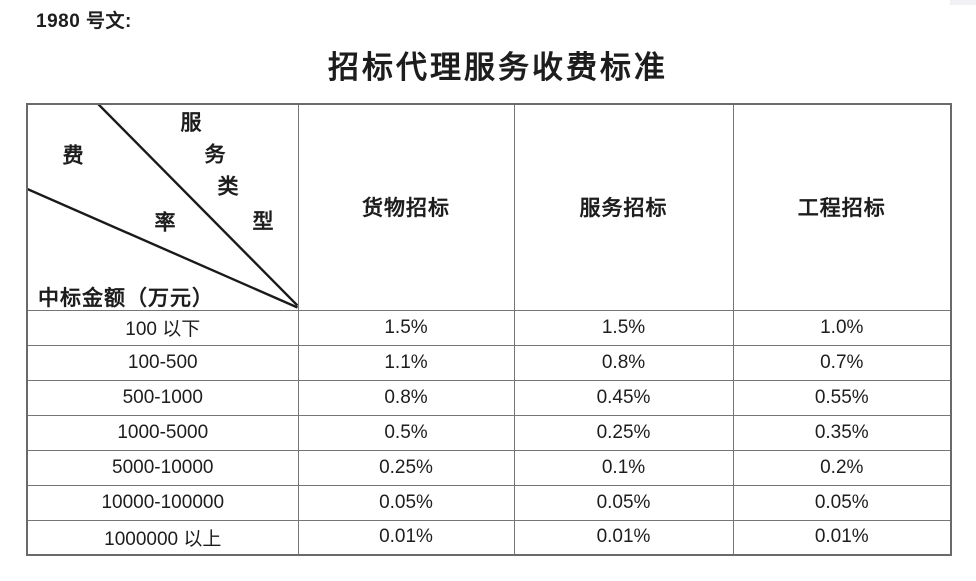 The width and height of the screenshot is (976, 581). What do you see at coordinates (162, 432) in the screenshot?
I see `amount-range-cell: 1000-5000` at bounding box center [162, 432].